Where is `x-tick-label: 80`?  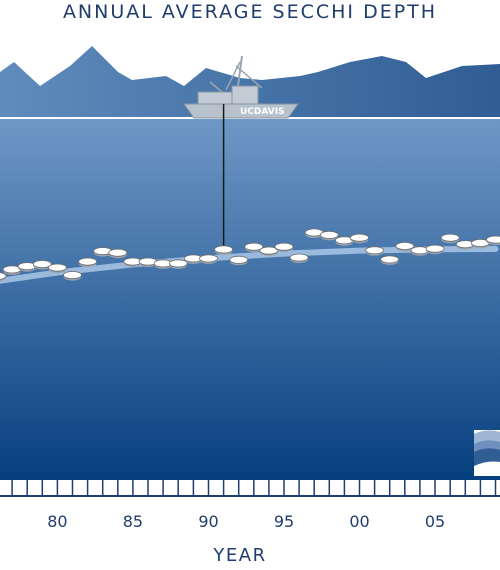
x-tick-label: 80 is located at coordinates (57, 521).